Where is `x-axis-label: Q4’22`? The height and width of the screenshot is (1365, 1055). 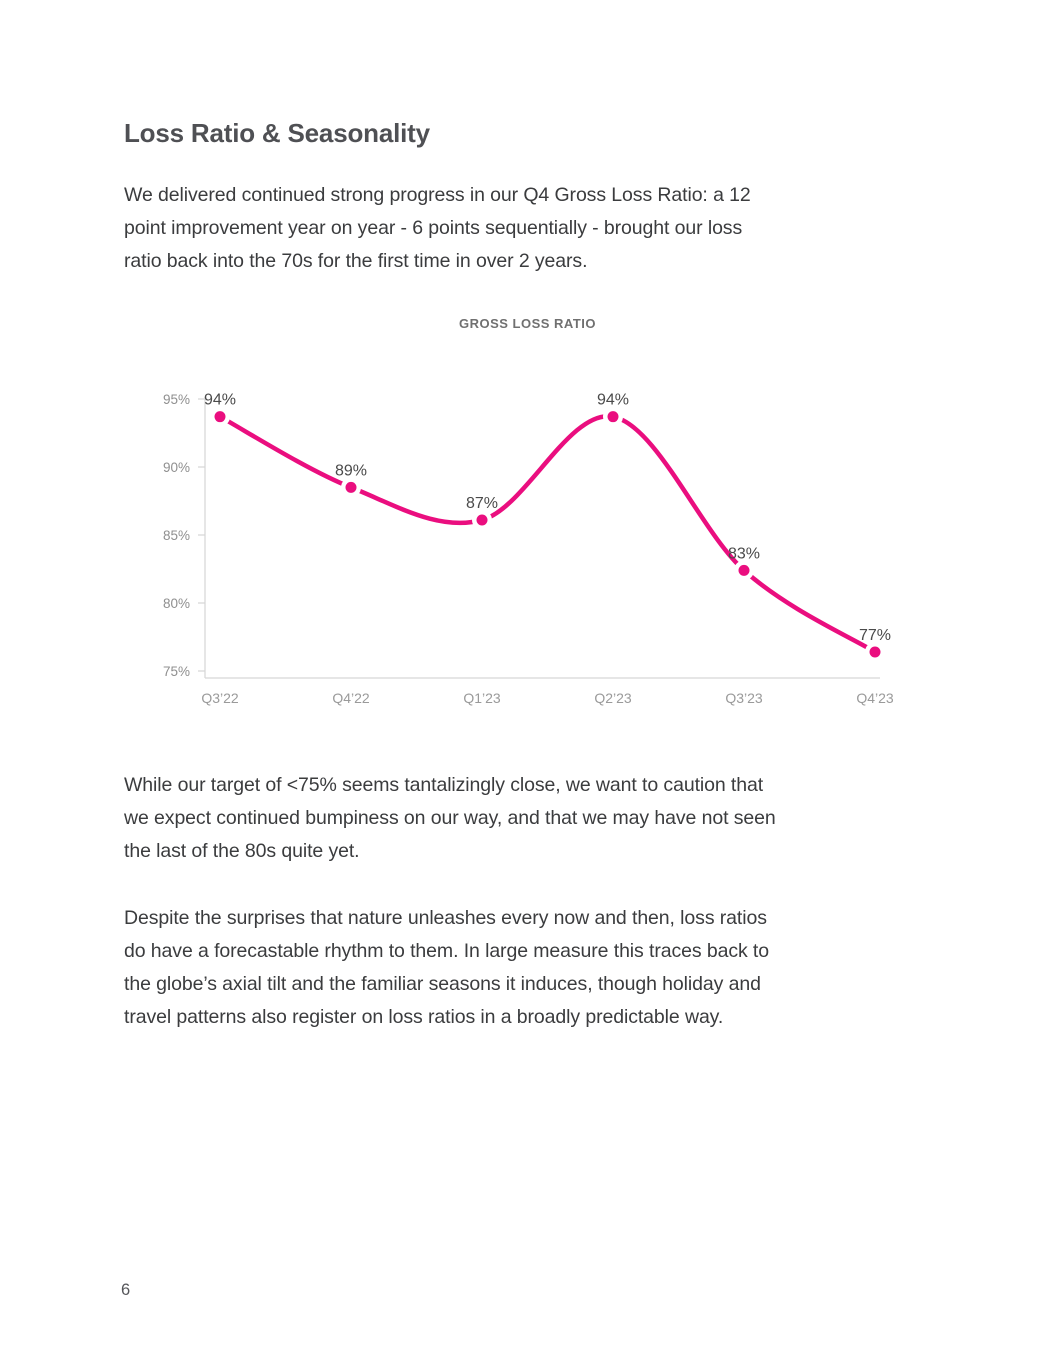 x-axis-label: Q4’22 is located at coordinates (351, 698).